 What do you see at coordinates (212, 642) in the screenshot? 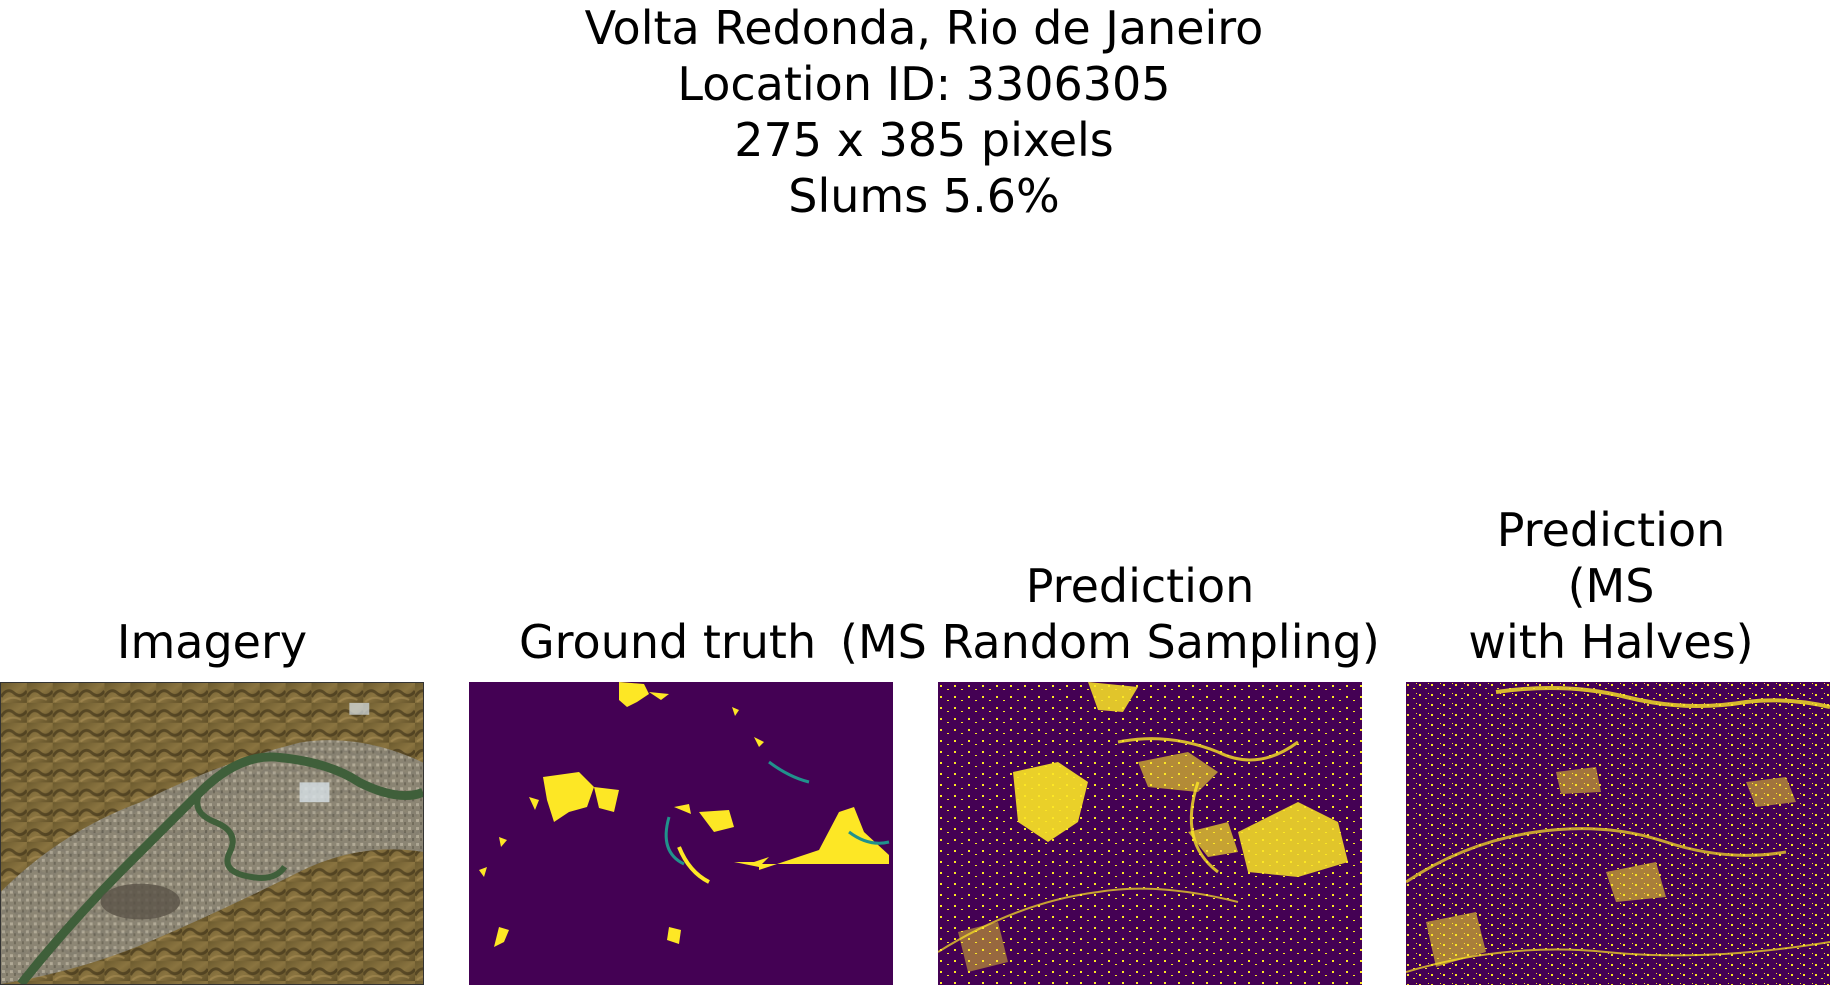
I see `imagery-title: Imagery` at bounding box center [212, 642].